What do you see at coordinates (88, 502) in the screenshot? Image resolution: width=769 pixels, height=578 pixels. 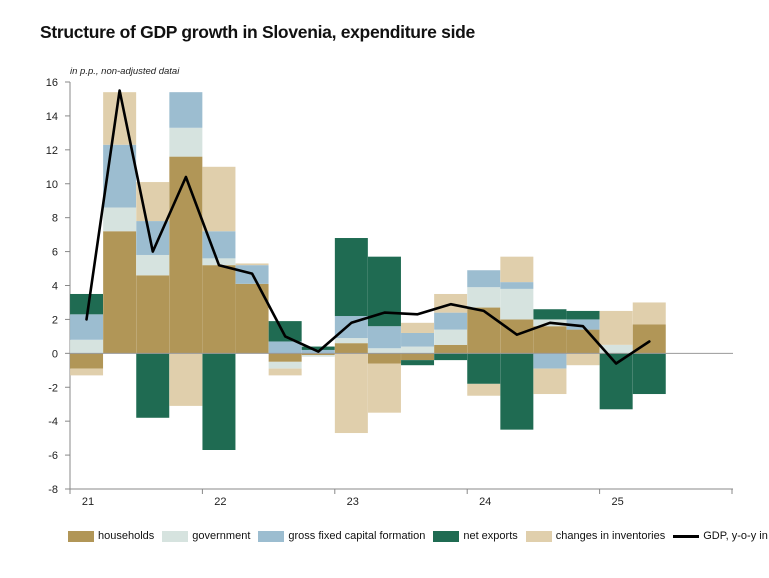 I see `x-tick-label: 21` at bounding box center [88, 502].